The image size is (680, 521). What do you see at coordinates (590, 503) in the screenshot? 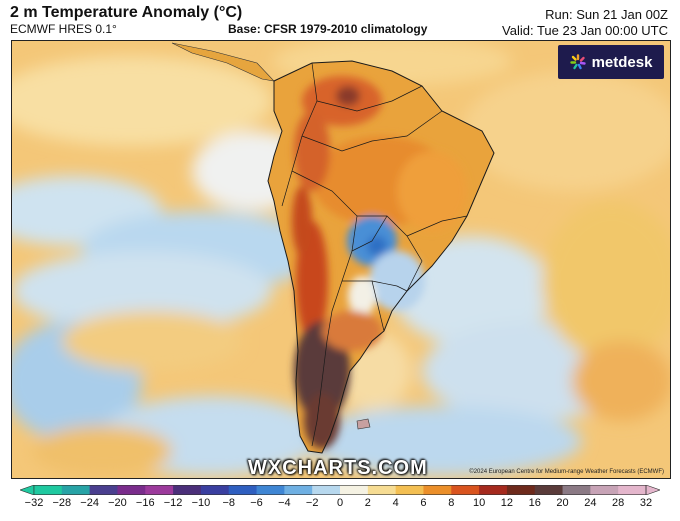
I see `colorbar-tick-label: 24` at bounding box center [590, 503].